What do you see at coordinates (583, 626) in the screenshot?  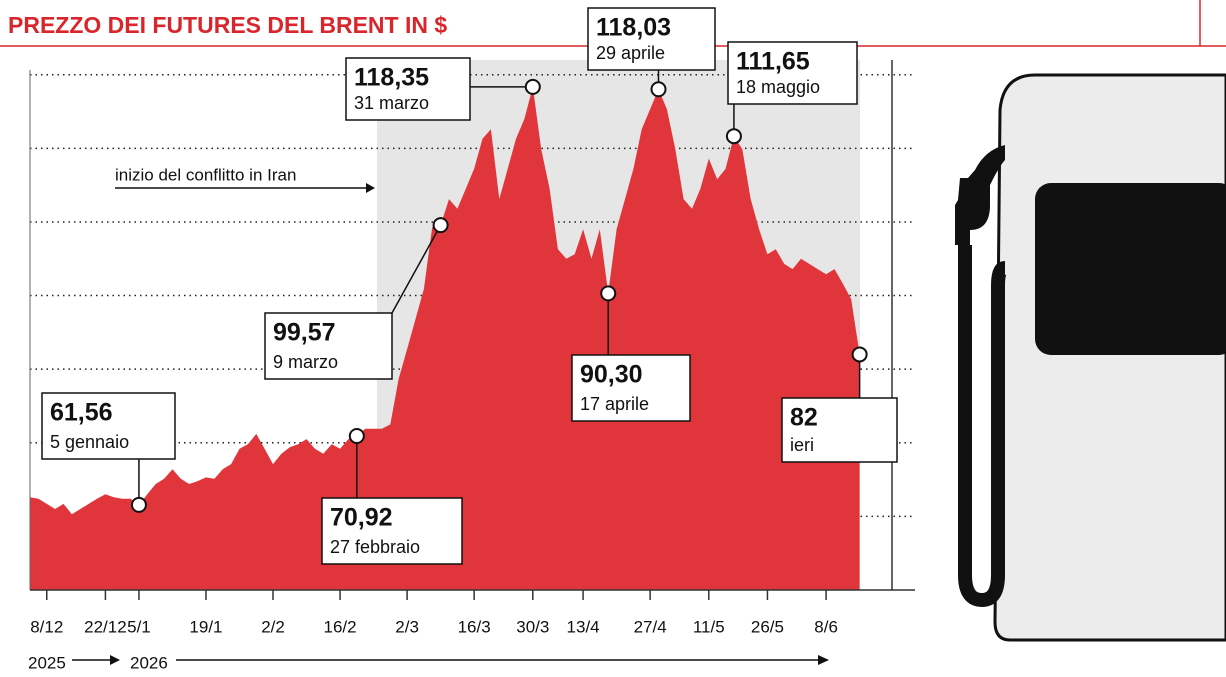 I see `x-tick-label: 13/4` at bounding box center [583, 626].